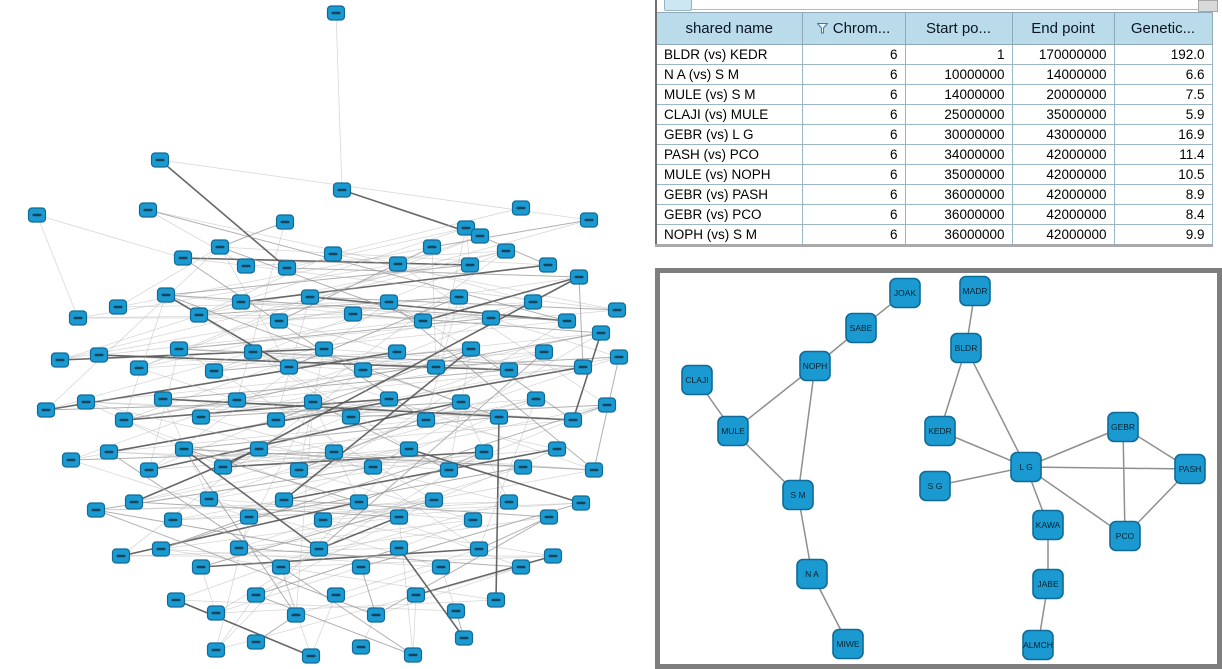 This screenshot has width=1222, height=669. I want to click on network-node-bldr: BLDR, so click(966, 348).